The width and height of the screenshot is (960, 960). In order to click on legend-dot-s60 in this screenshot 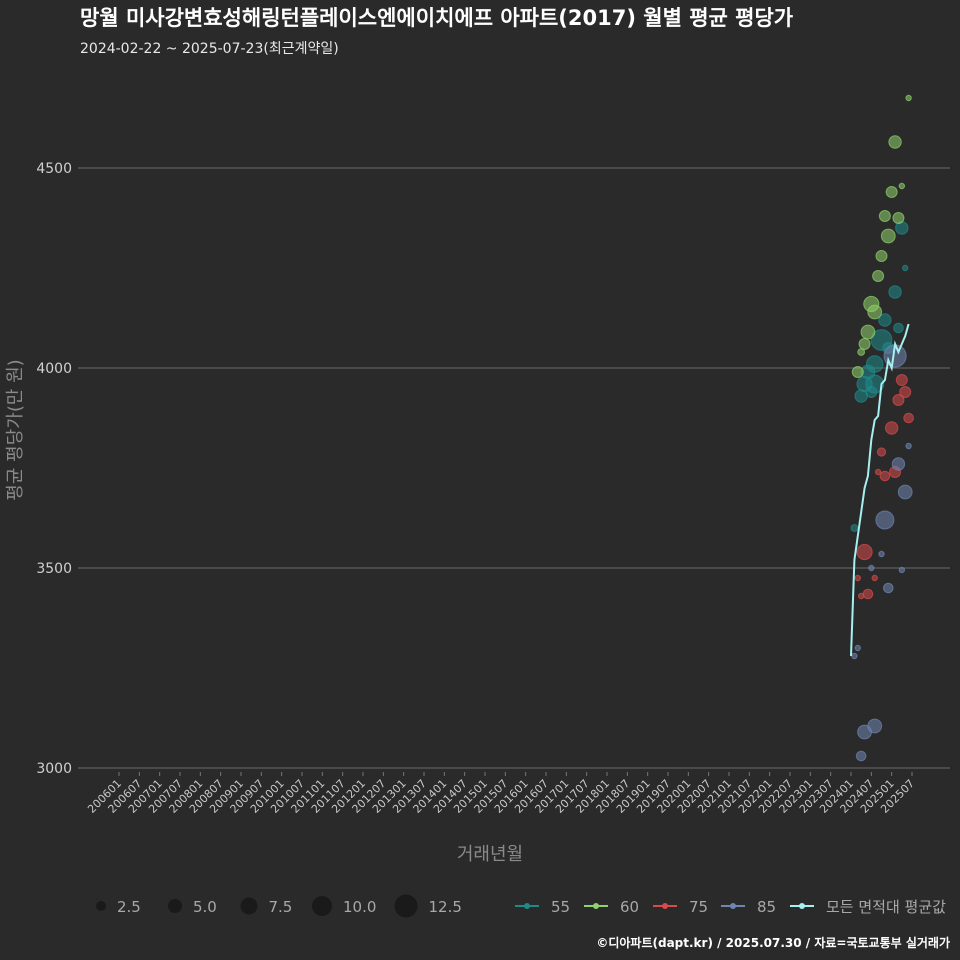, I will do `click(596, 906)`.